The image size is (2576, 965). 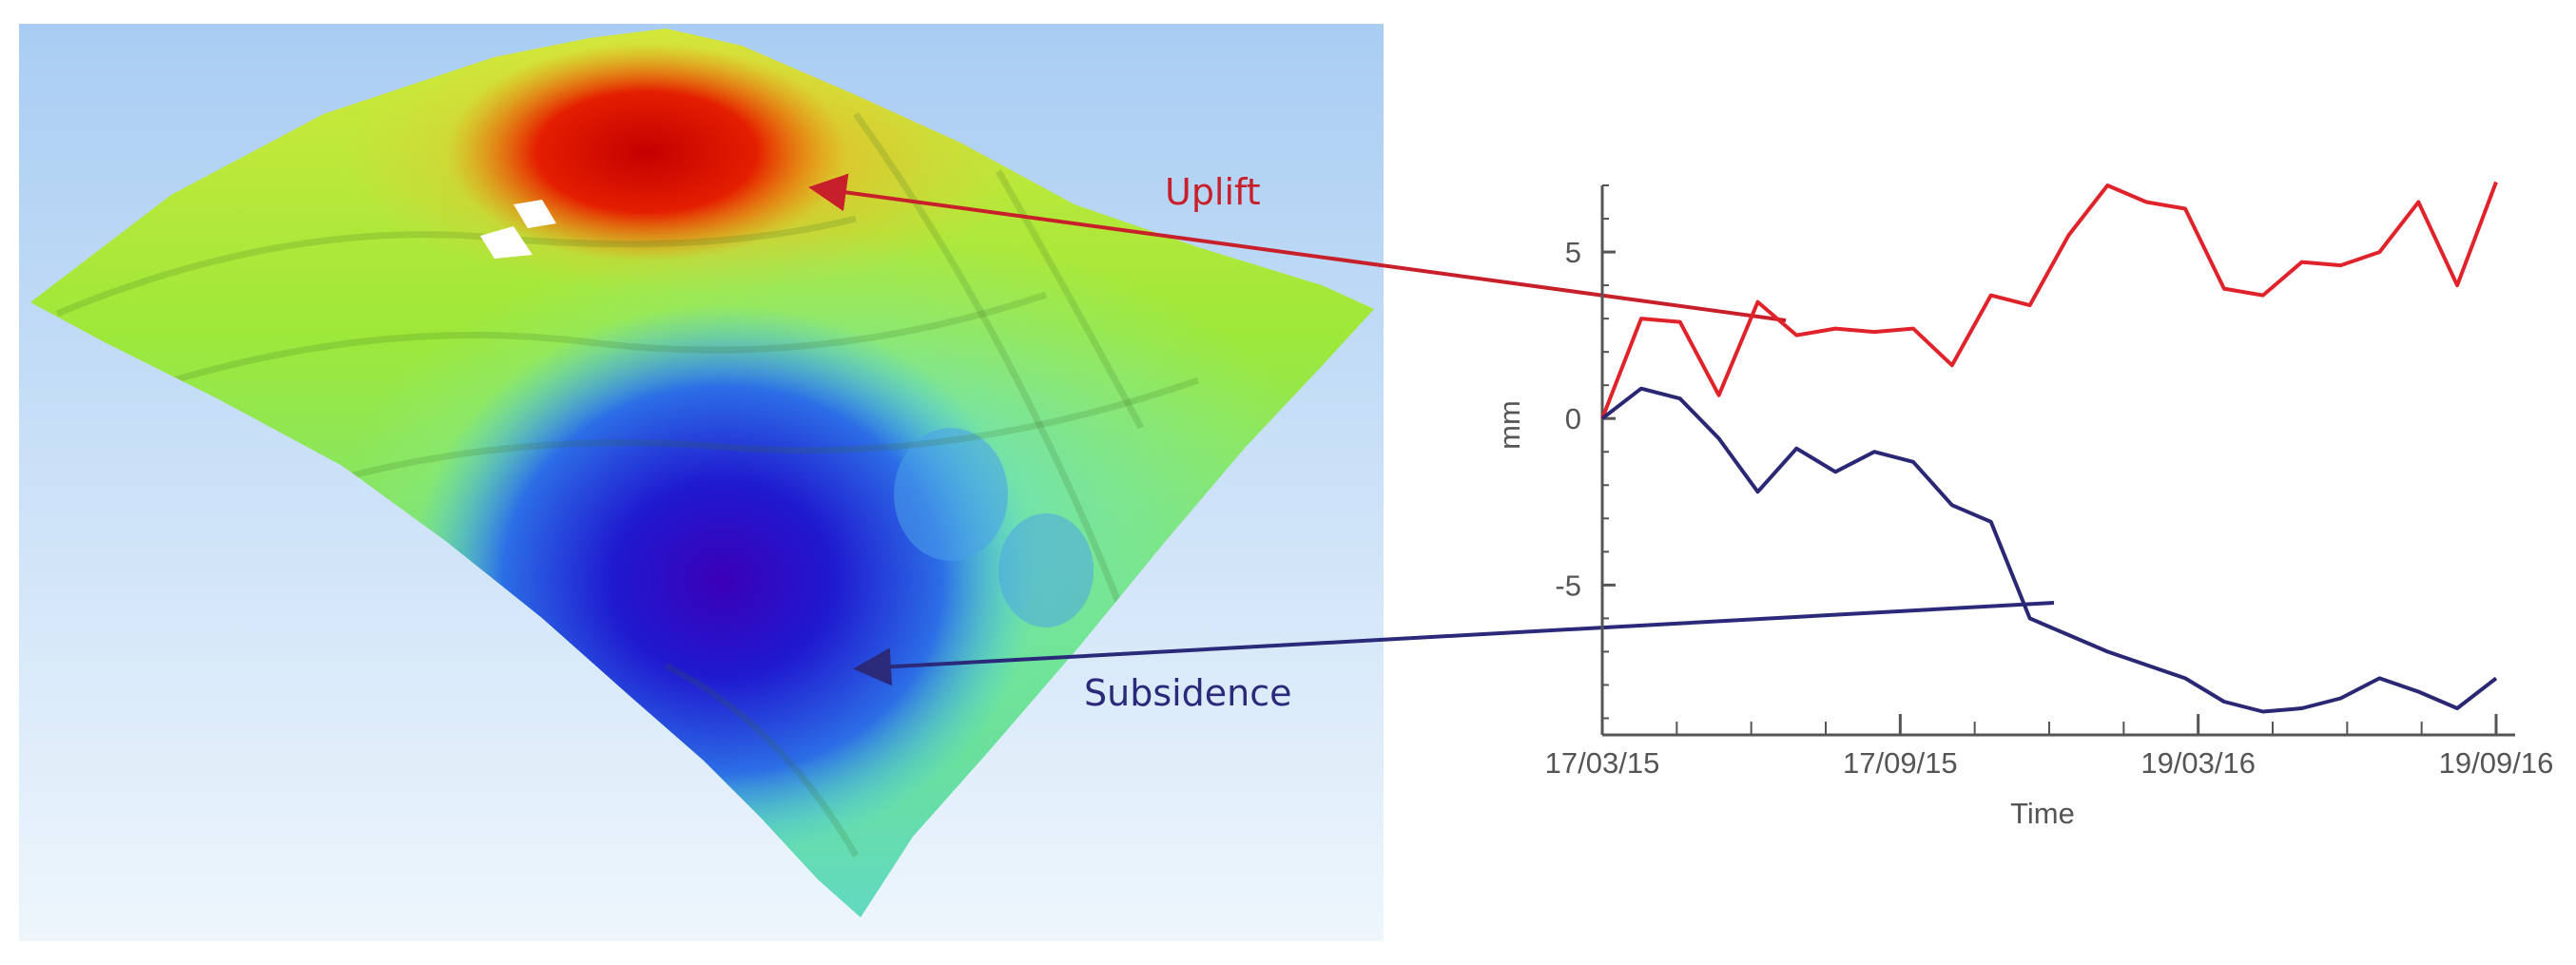 What do you see at coordinates (1900, 763) in the screenshot?
I see `x-tick-label: 17/09/15` at bounding box center [1900, 763].